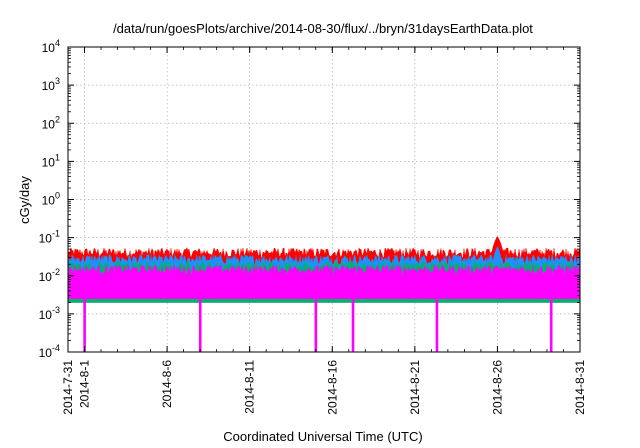  I want to click on y-tick-label: 10³, so click(51, 84).